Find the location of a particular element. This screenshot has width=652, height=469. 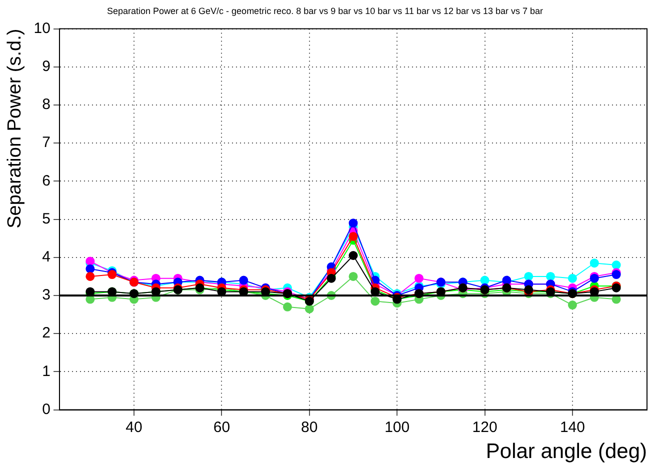

y-tick-label: 5 is located at coordinates (46, 219).